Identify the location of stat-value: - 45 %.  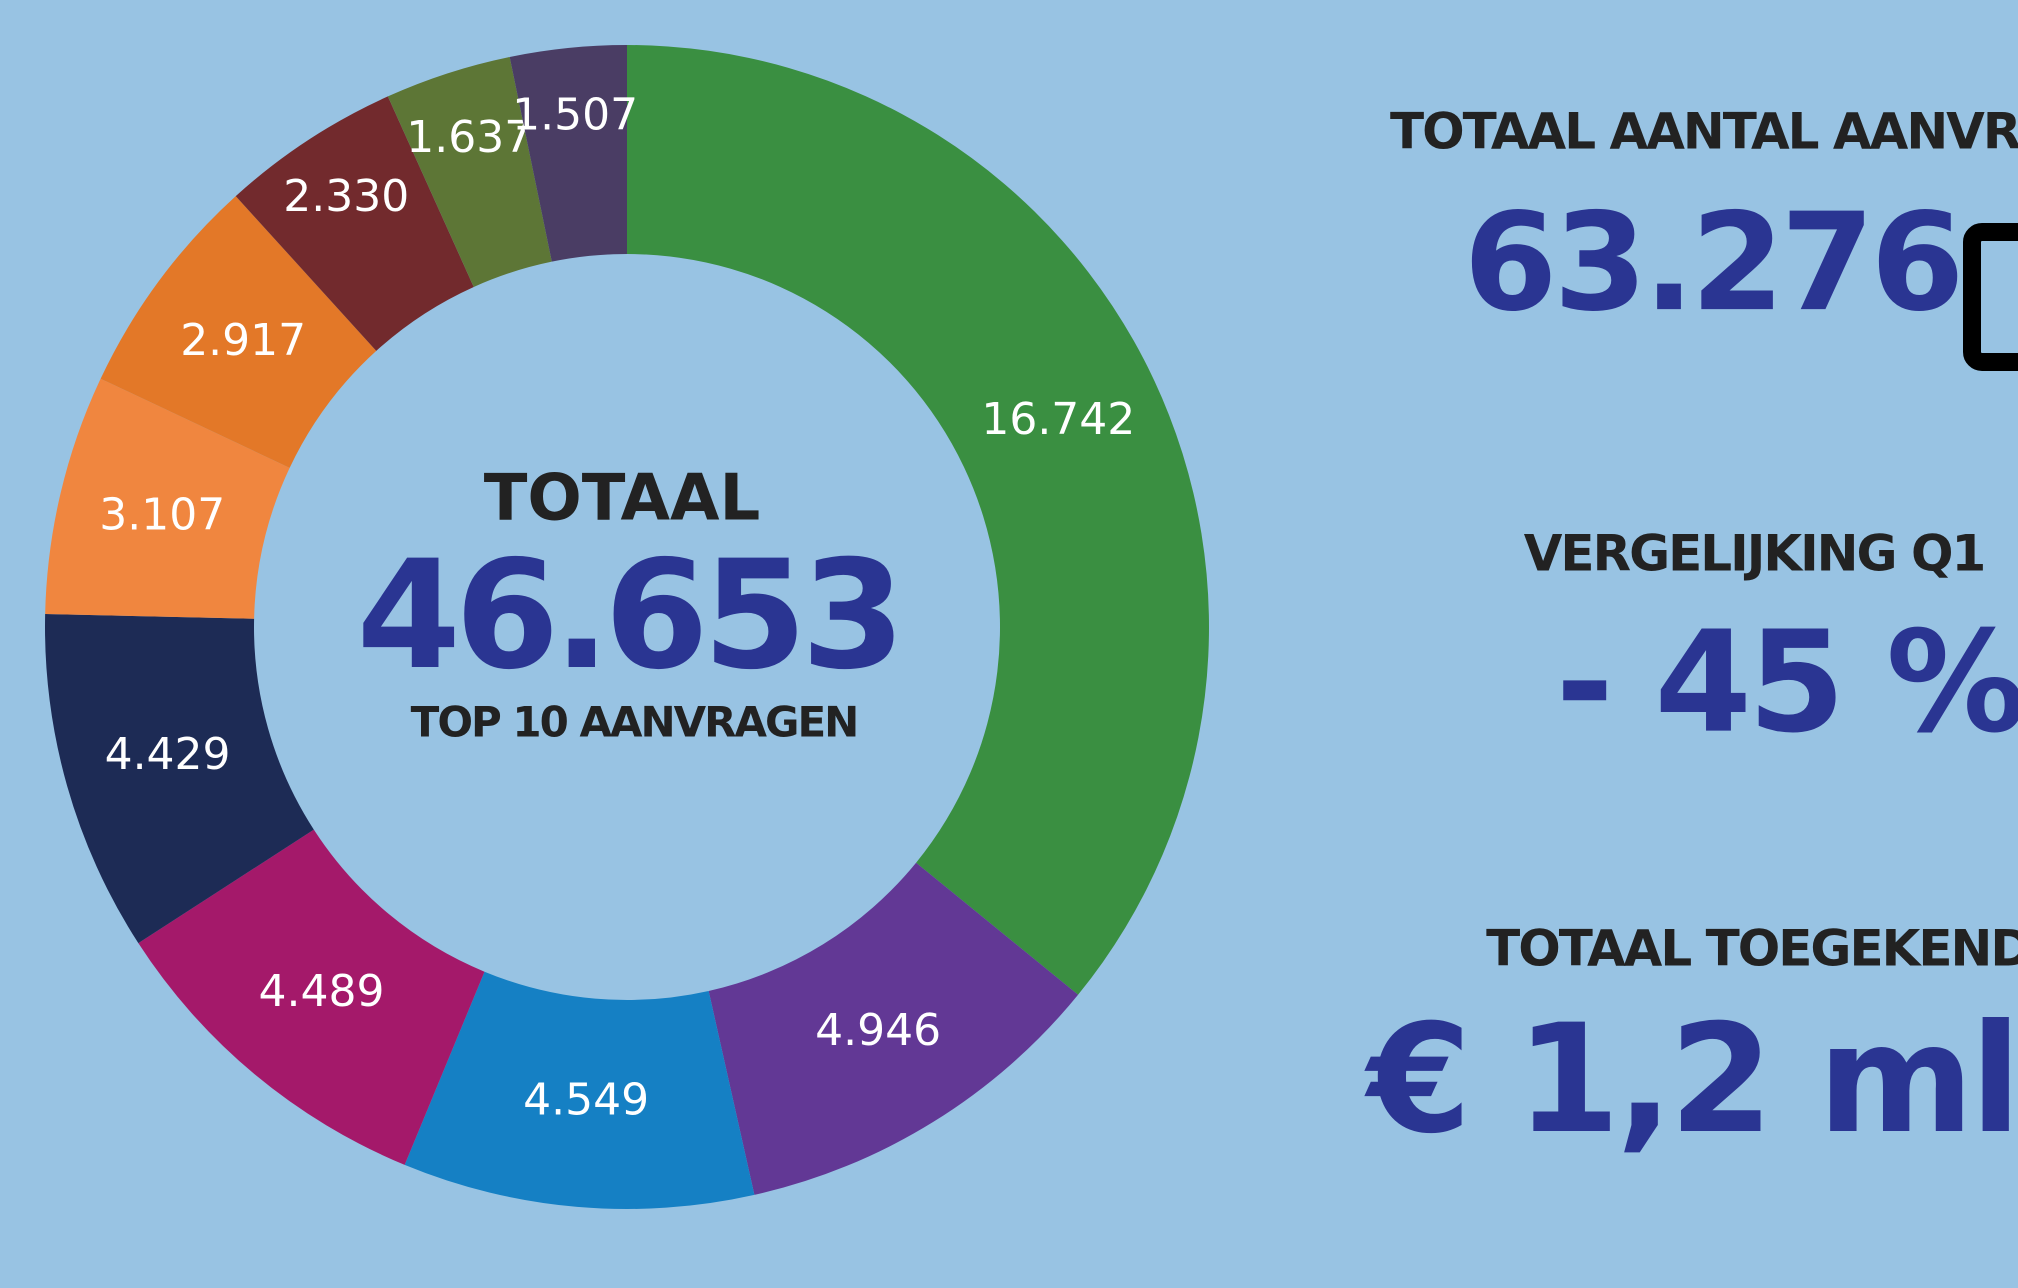
(1787, 683).